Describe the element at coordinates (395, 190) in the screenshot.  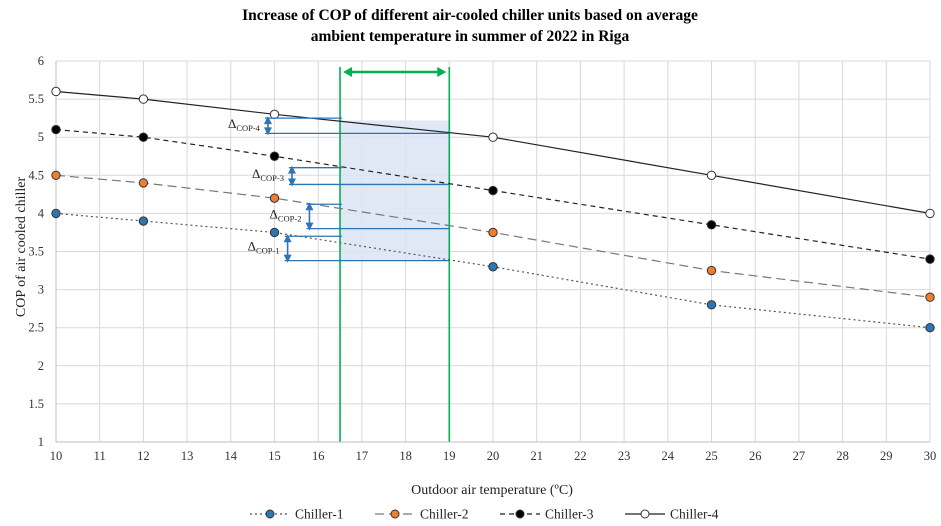
I see `shaded-rect` at that location.